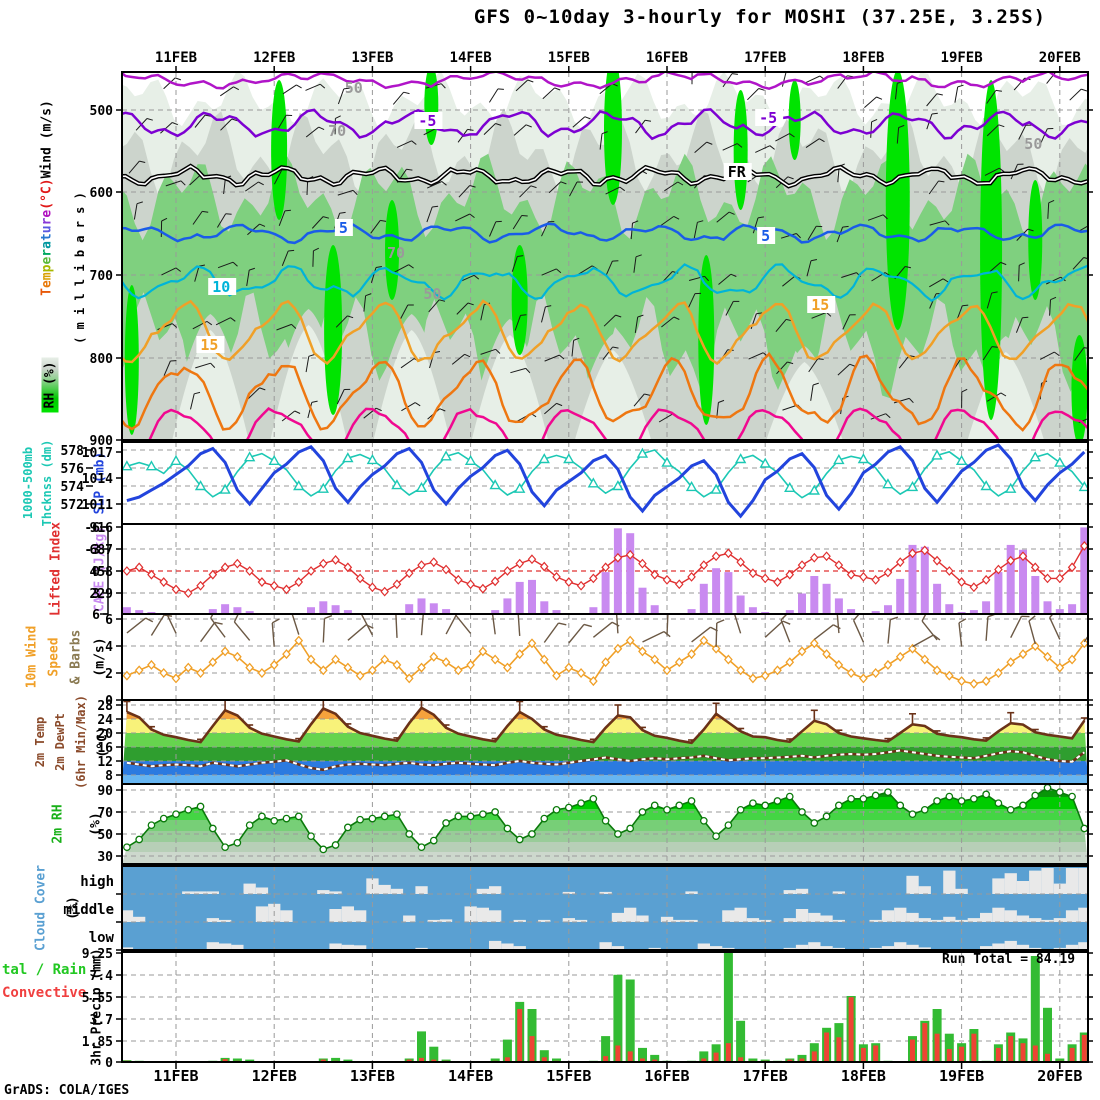 Image resolution: width=1100 pixels, height=1100 pixels. I want to click on svg-text: 800, so click(102, 359).